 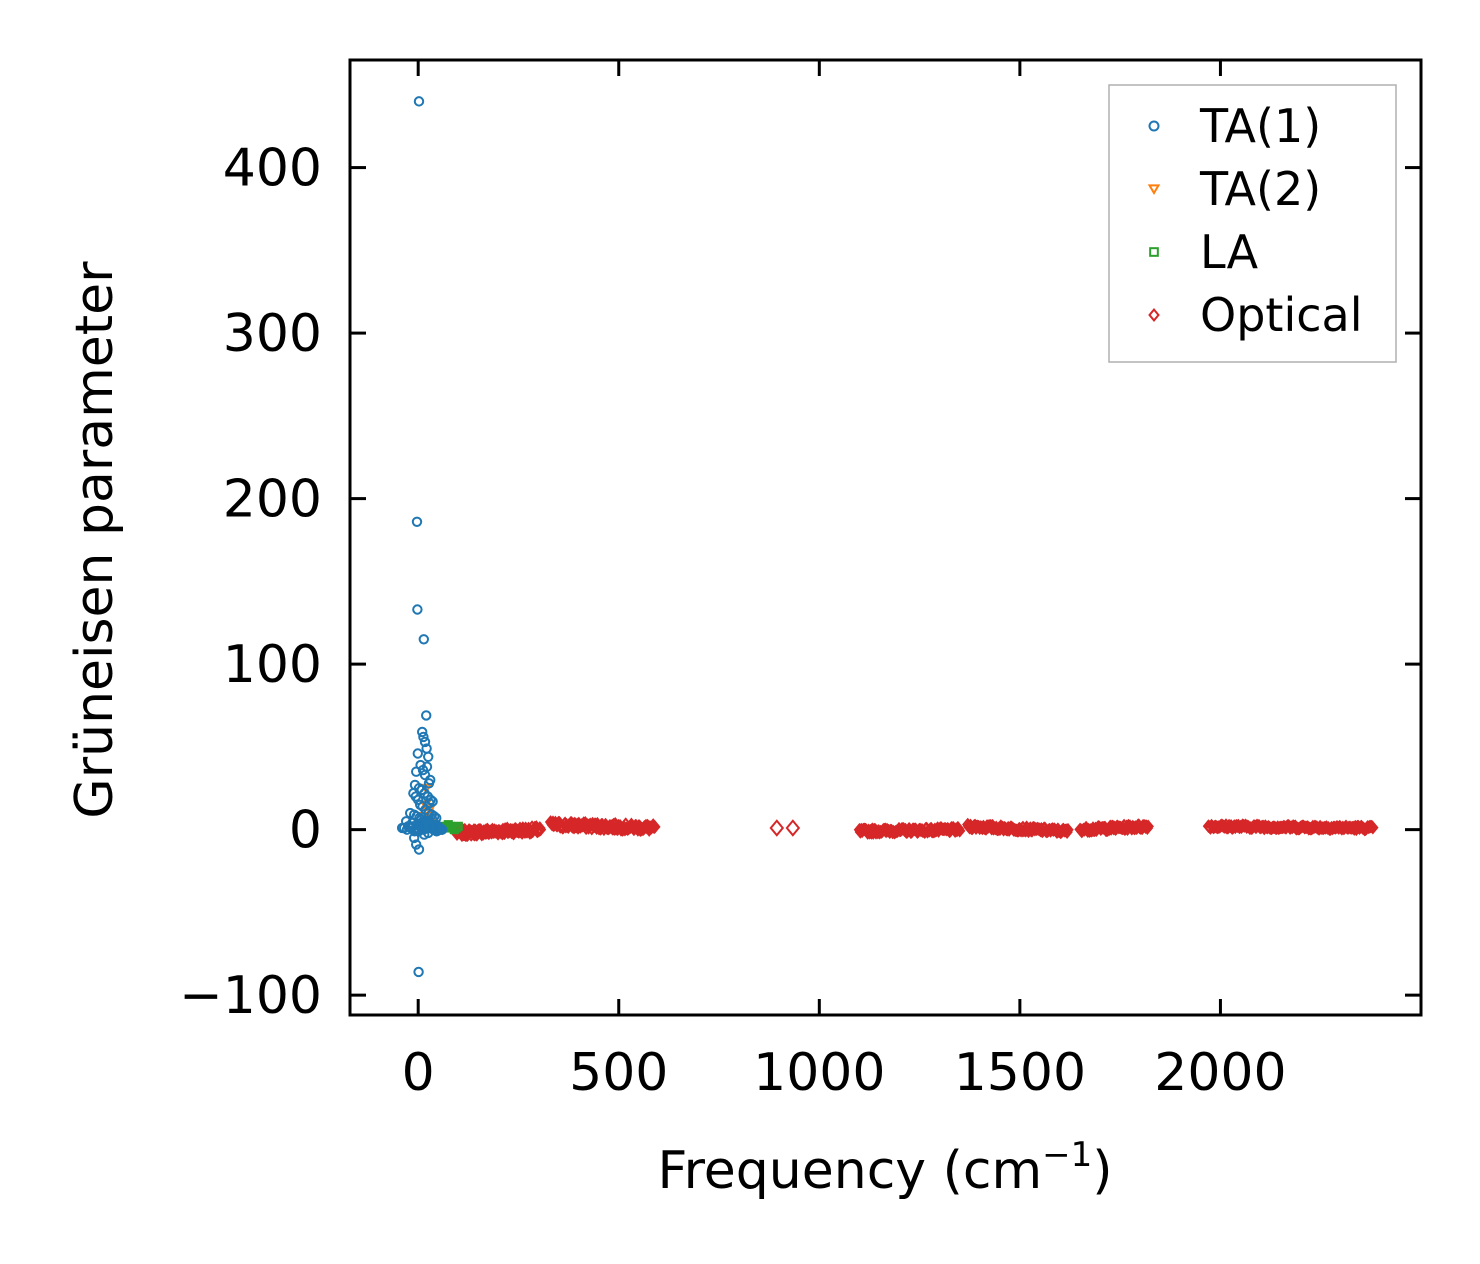 I want to click on y-tick-label: 200, so click(x=272, y=500).